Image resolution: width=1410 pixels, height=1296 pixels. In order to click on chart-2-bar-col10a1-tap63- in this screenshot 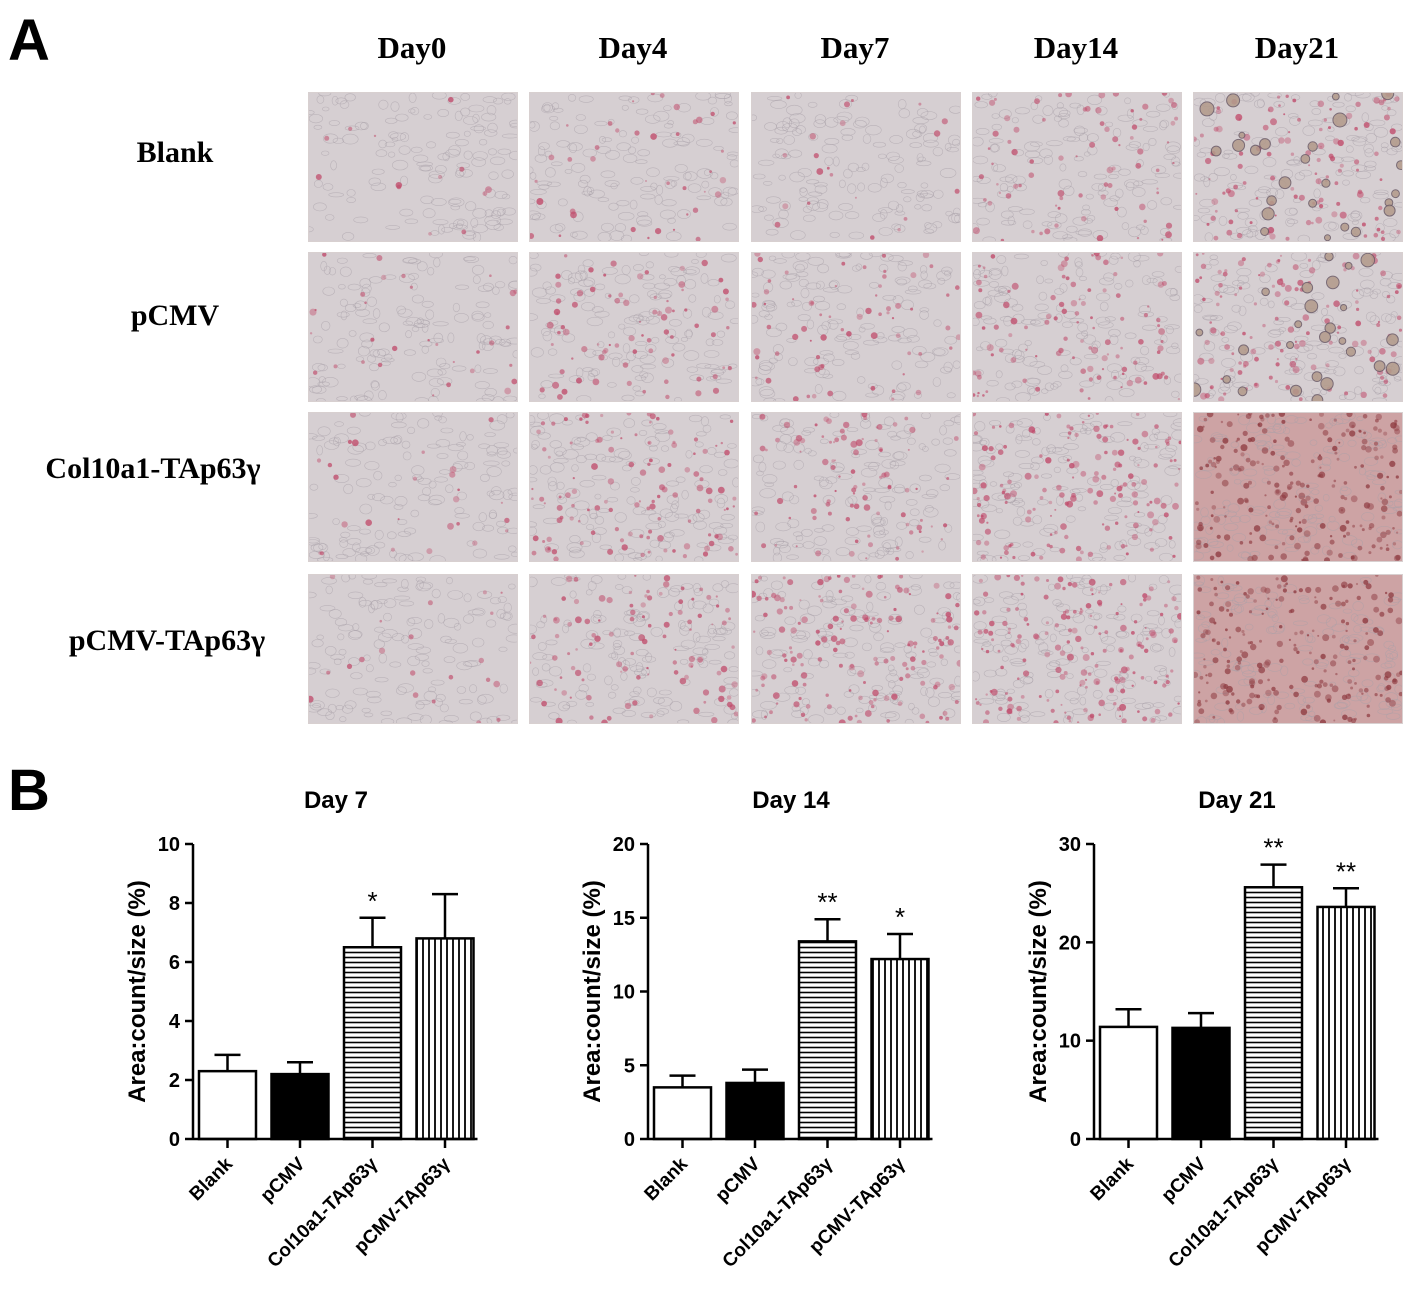, I will do `click(827, 1040)`.